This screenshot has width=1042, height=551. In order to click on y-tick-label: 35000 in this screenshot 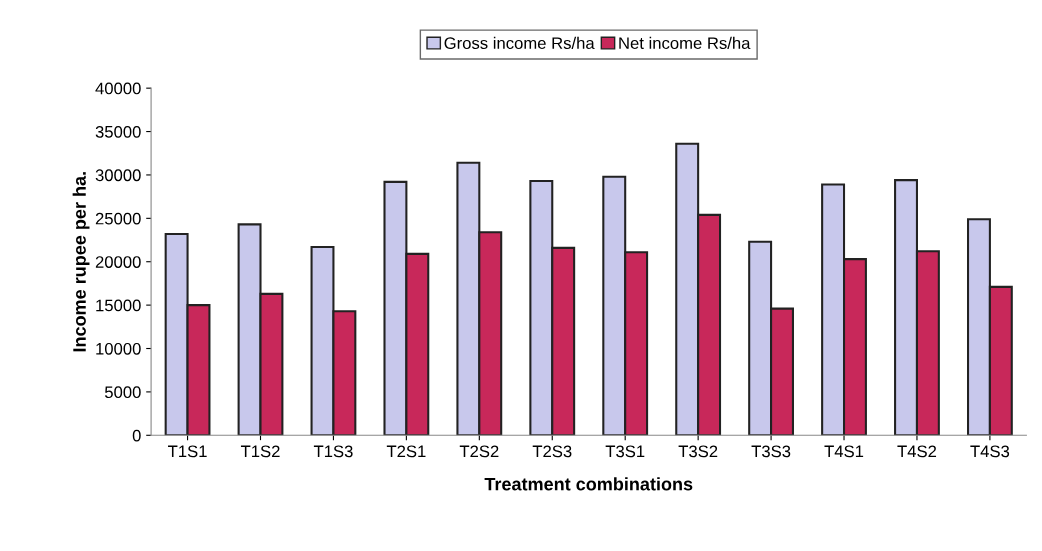, I will do `click(118, 131)`.